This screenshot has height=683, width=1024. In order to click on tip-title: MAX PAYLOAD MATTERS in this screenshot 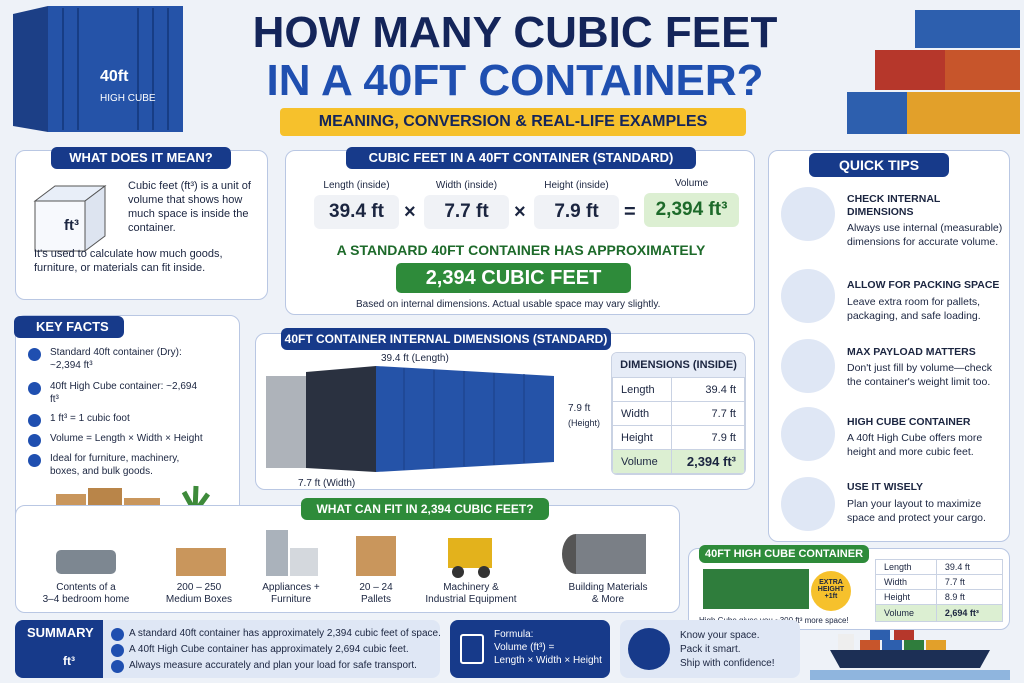, I will do `click(911, 352)`.